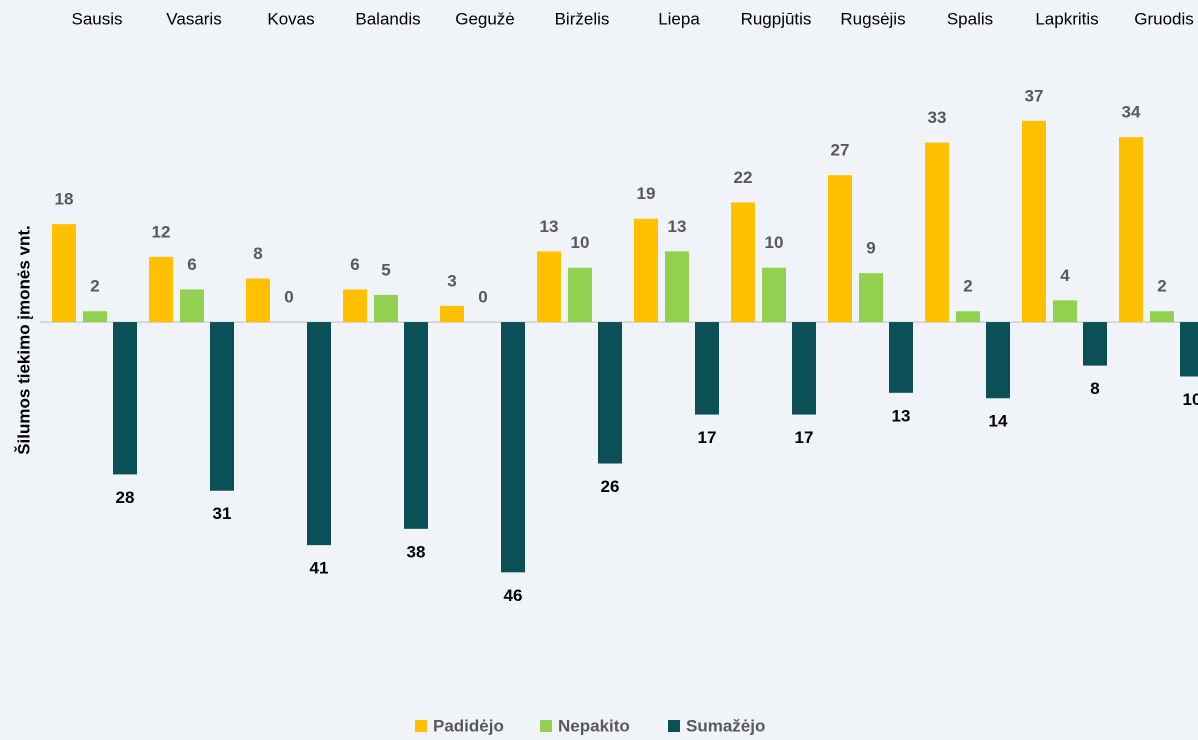 The width and height of the screenshot is (1198, 740). What do you see at coordinates (1034, 95) in the screenshot?
I see `data-label: 37` at bounding box center [1034, 95].